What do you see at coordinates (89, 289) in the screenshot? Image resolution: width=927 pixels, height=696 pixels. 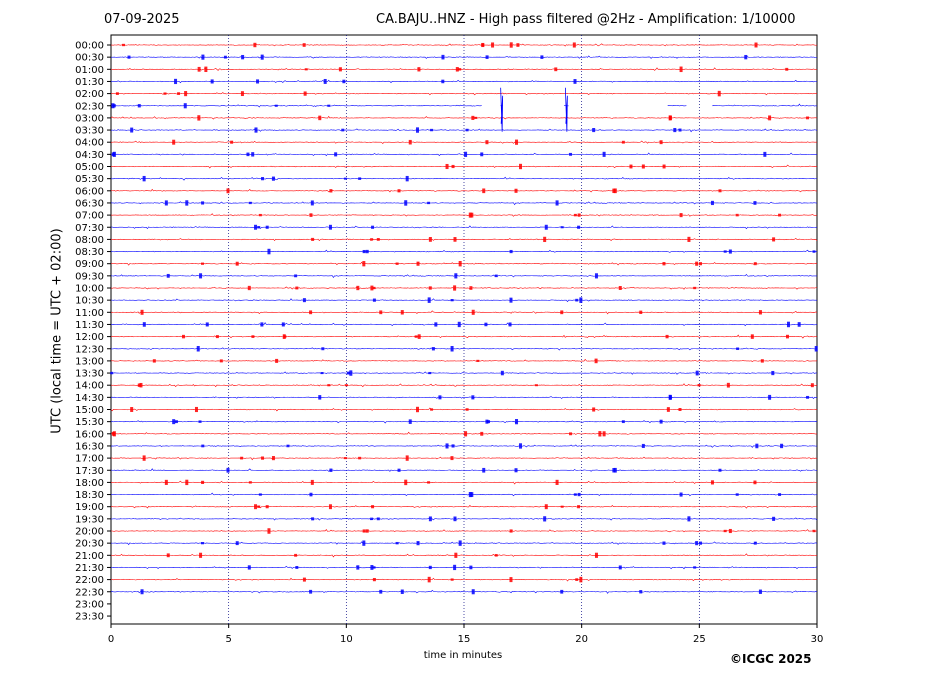 I see `y-tick-label: 10:00` at bounding box center [89, 289].